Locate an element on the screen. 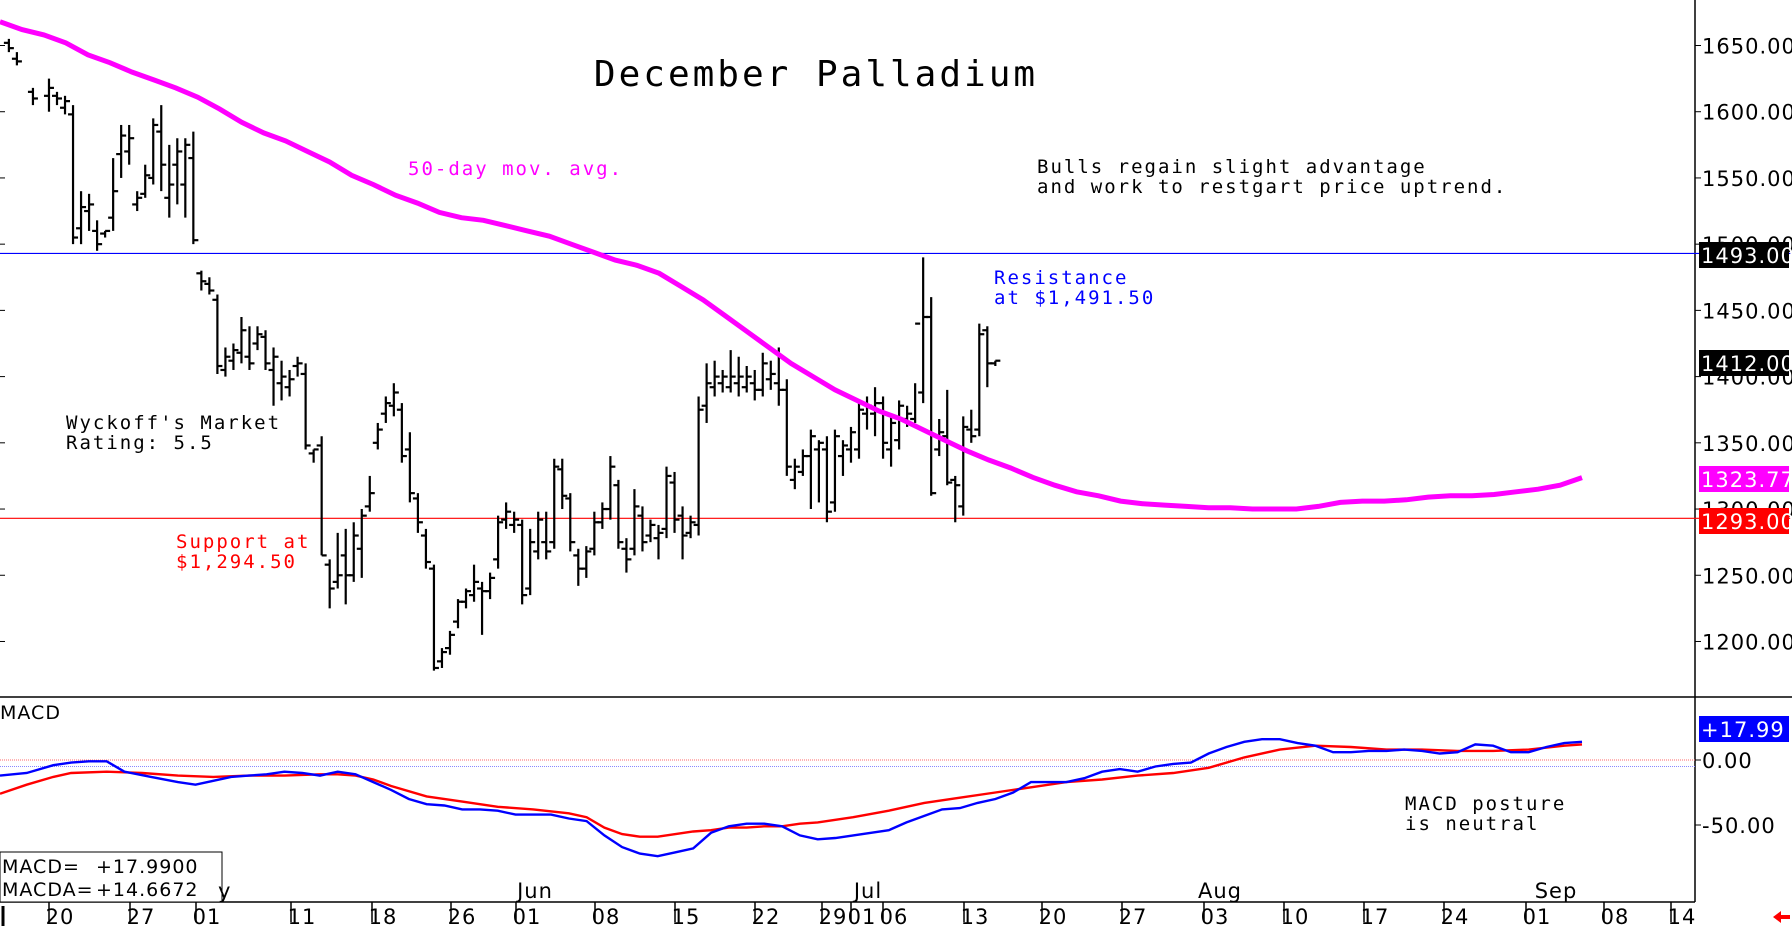 The width and height of the screenshot is (1792, 930). date-tick-label: 27 is located at coordinates (1133, 917).